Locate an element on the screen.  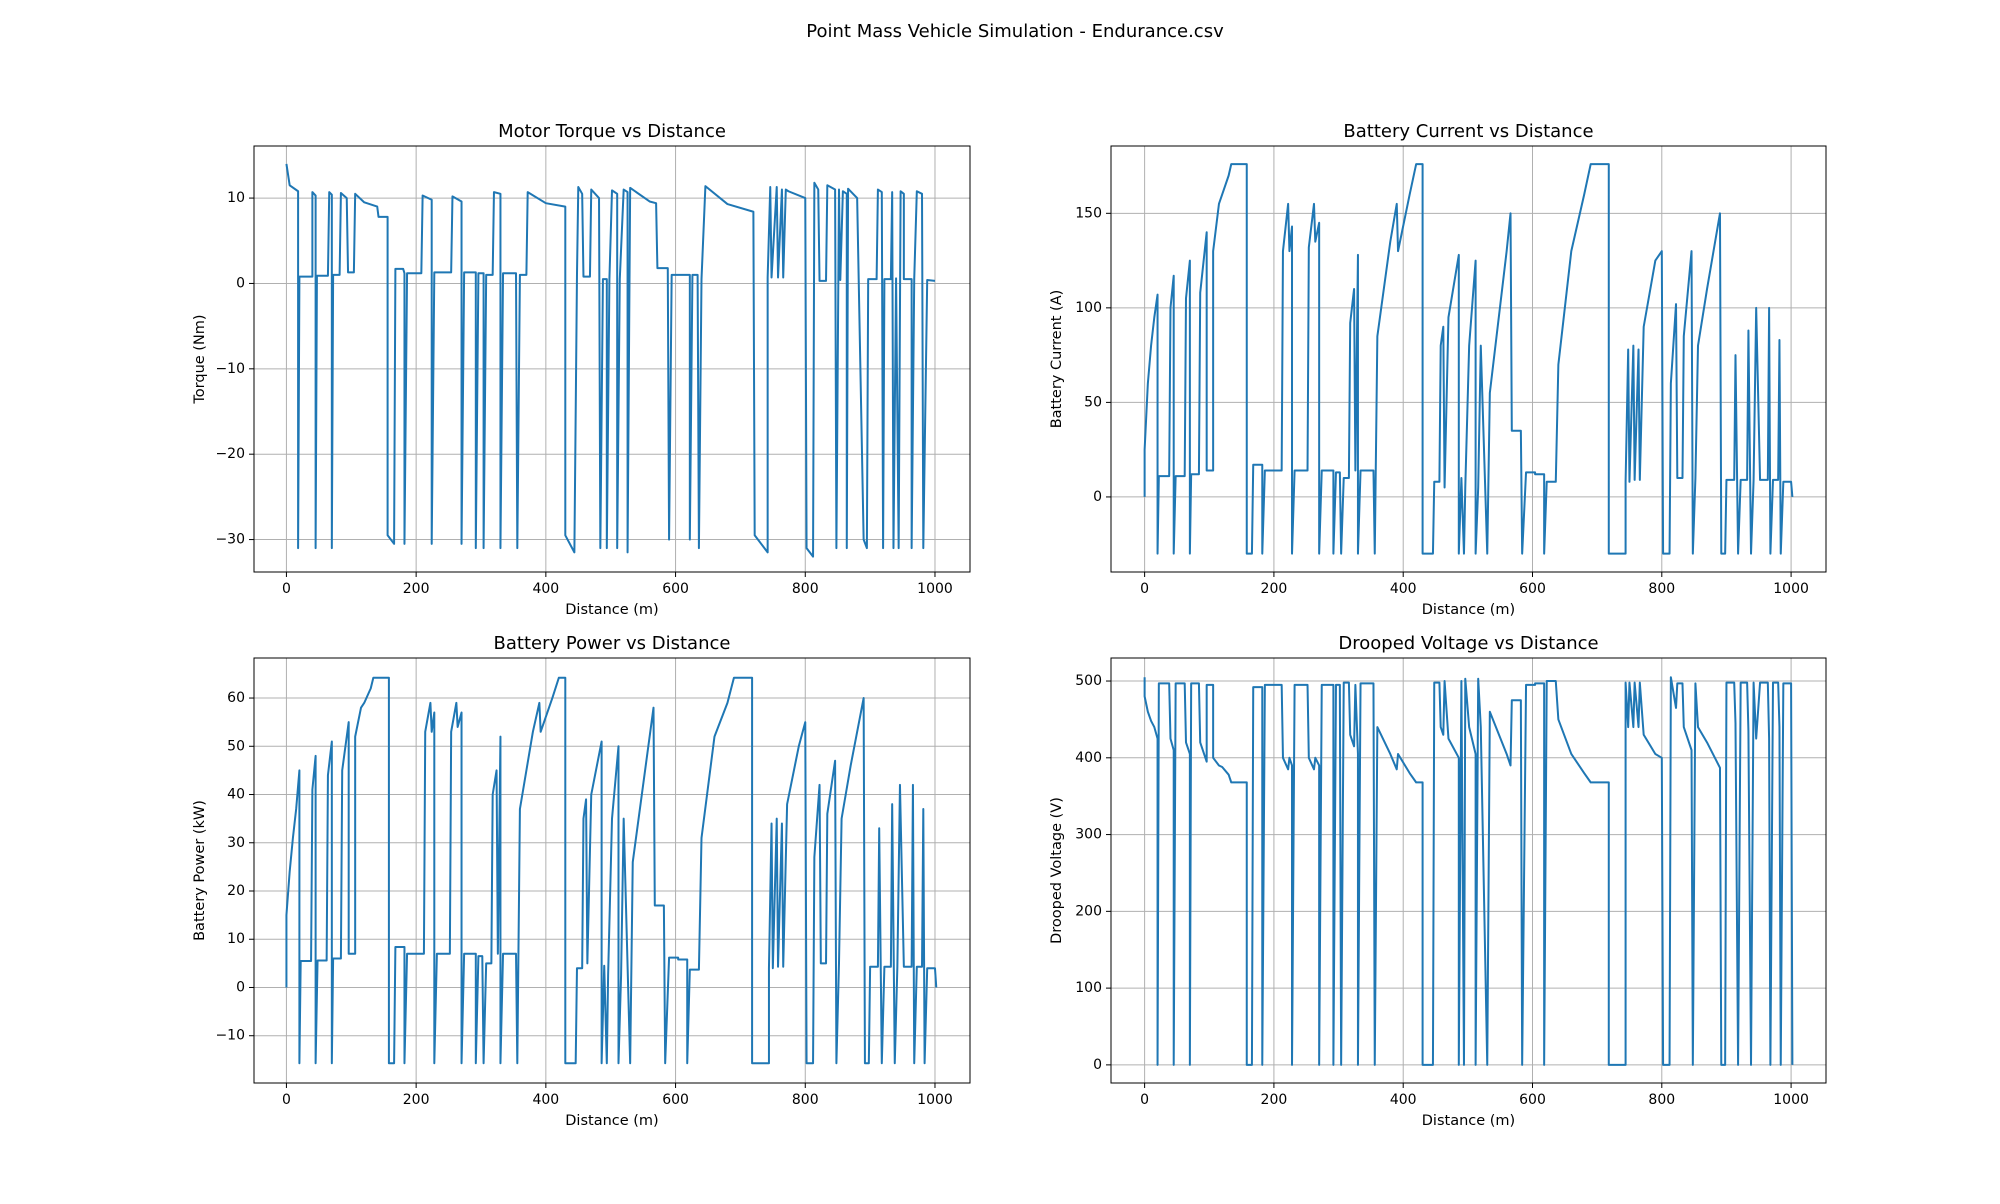
y-tick-label: 500 is located at coordinates (1088, 681).